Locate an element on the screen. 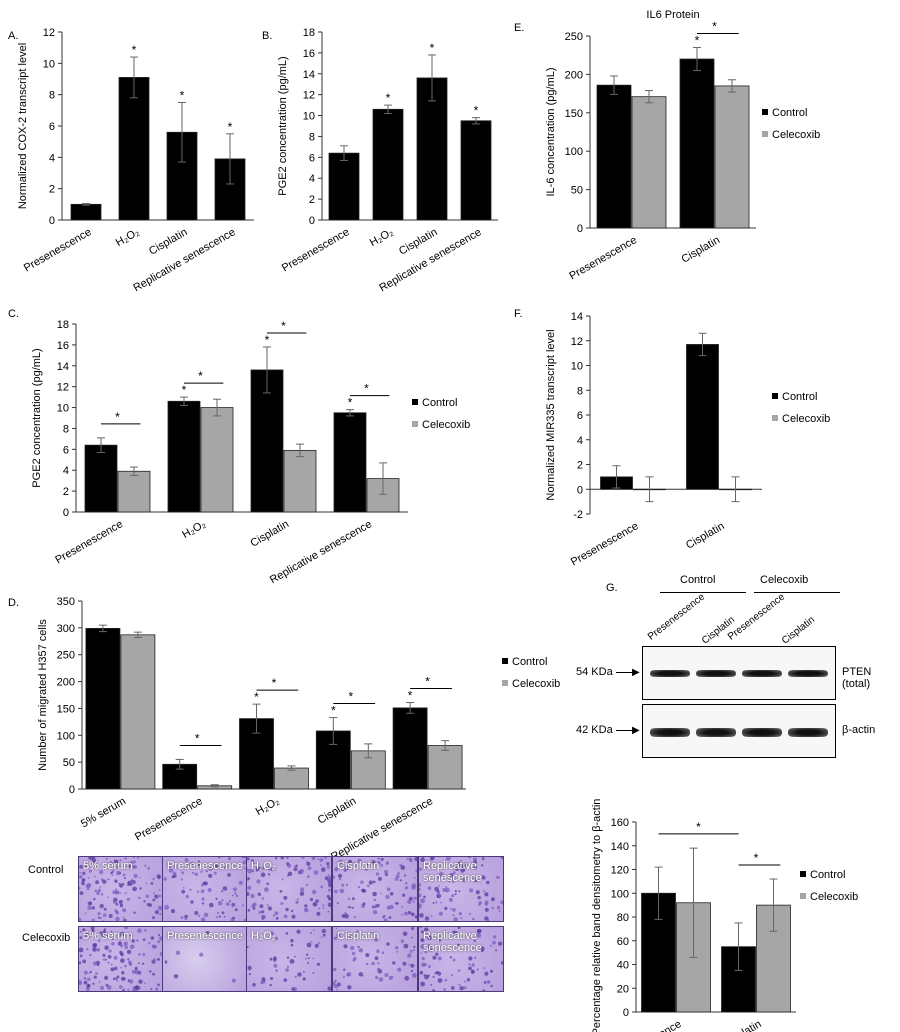  blot-lane-label: Presenescence is located at coordinates (677, 617).